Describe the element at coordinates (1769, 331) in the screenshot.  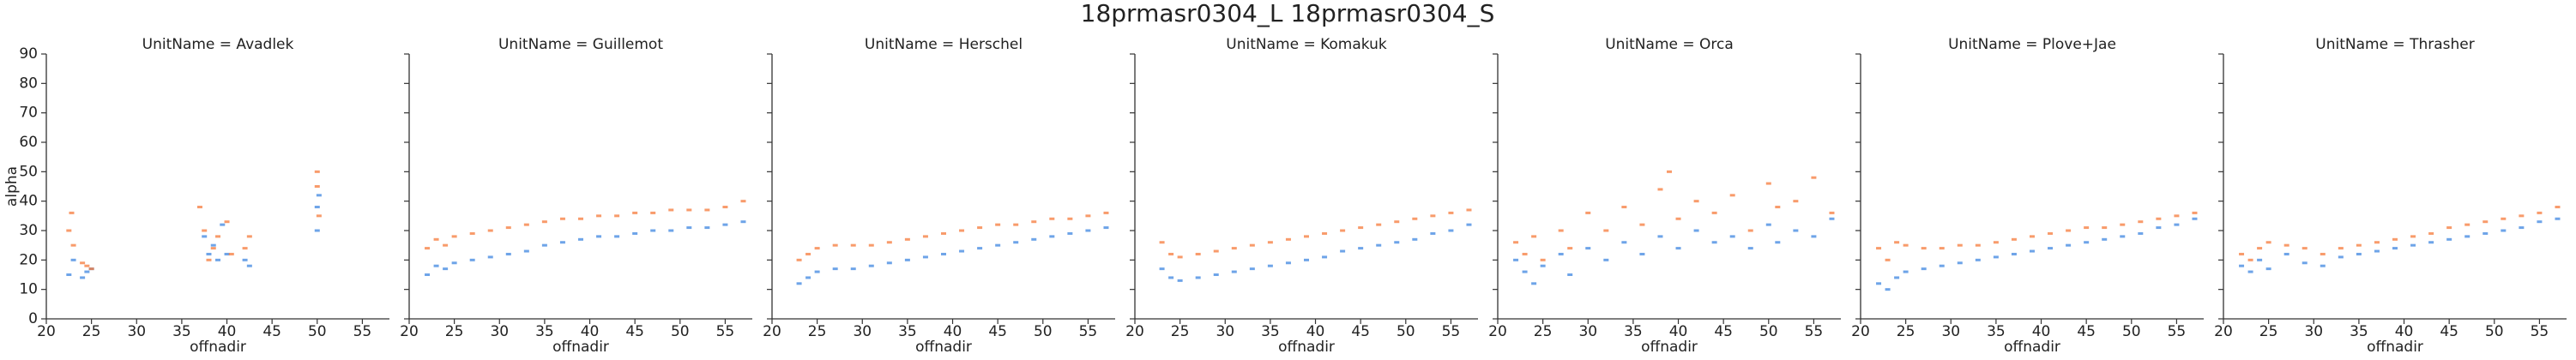
I see `x-tick-label: 50` at that location.